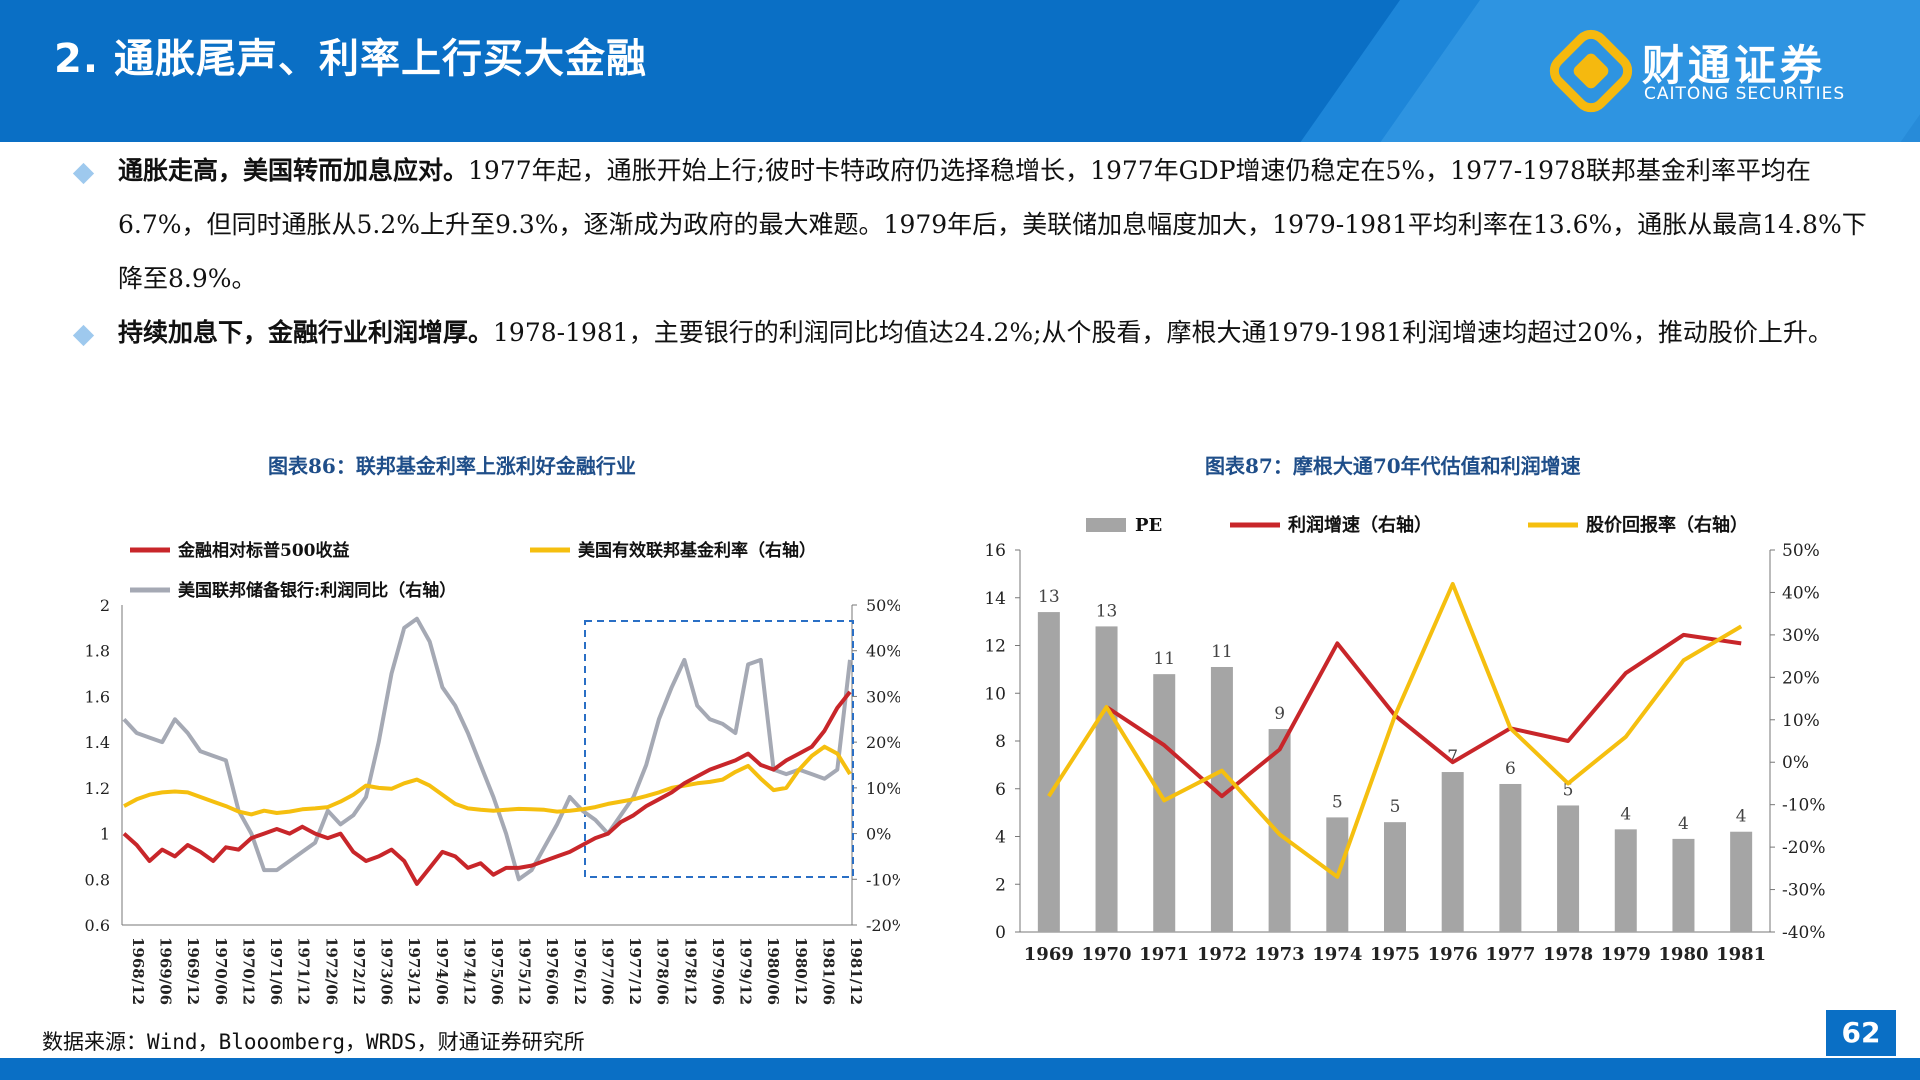 Image resolution: width=1920 pixels, height=1080 pixels. What do you see at coordinates (995, 694) in the screenshot?
I see `y-tick-label-left: 10` at bounding box center [995, 694].